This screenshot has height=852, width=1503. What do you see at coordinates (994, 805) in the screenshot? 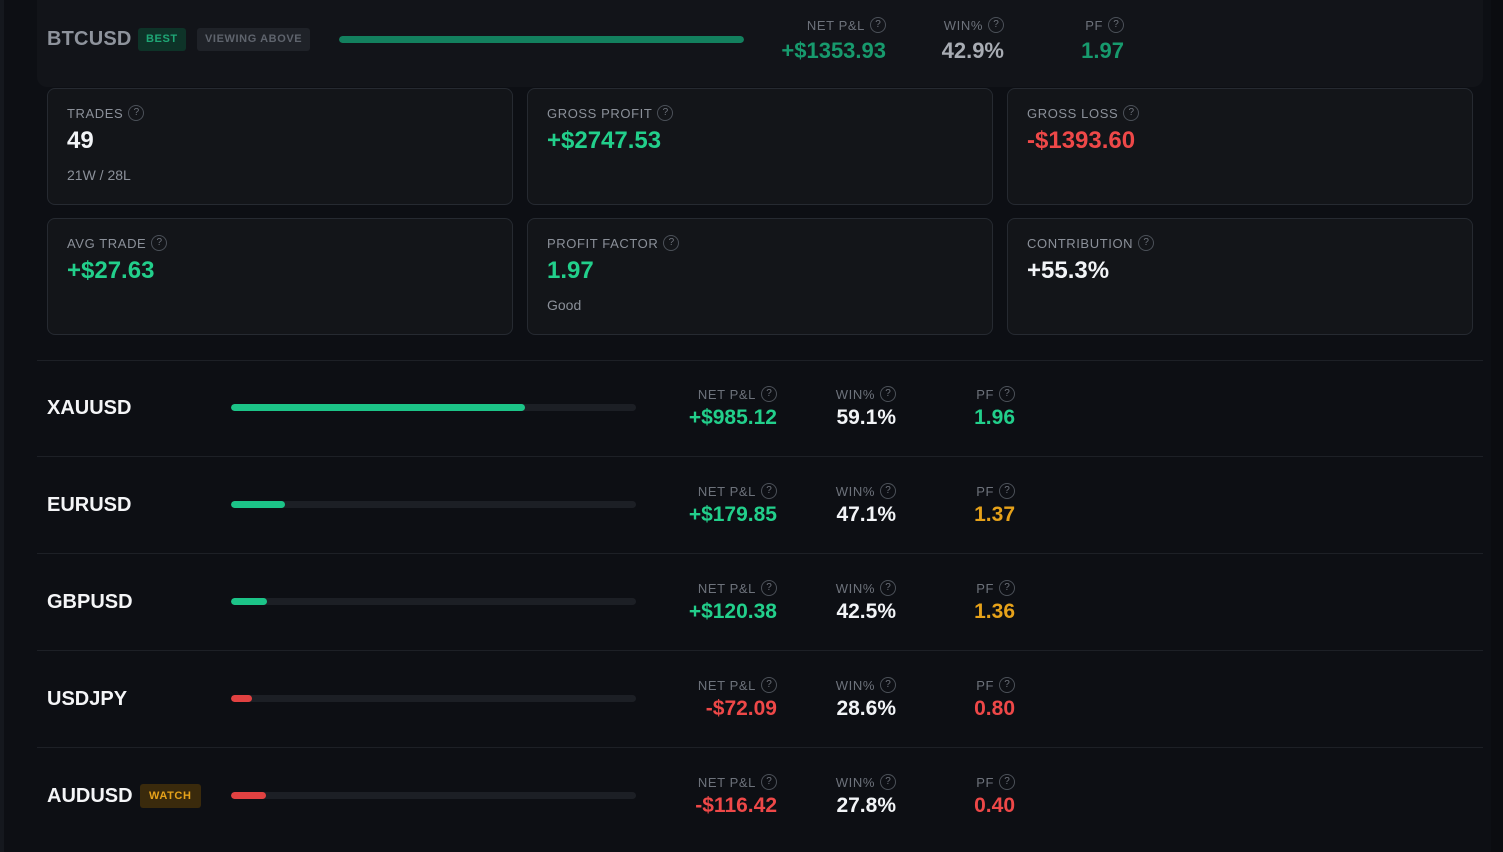
I see `pf-value: 0.40` at bounding box center [994, 805].